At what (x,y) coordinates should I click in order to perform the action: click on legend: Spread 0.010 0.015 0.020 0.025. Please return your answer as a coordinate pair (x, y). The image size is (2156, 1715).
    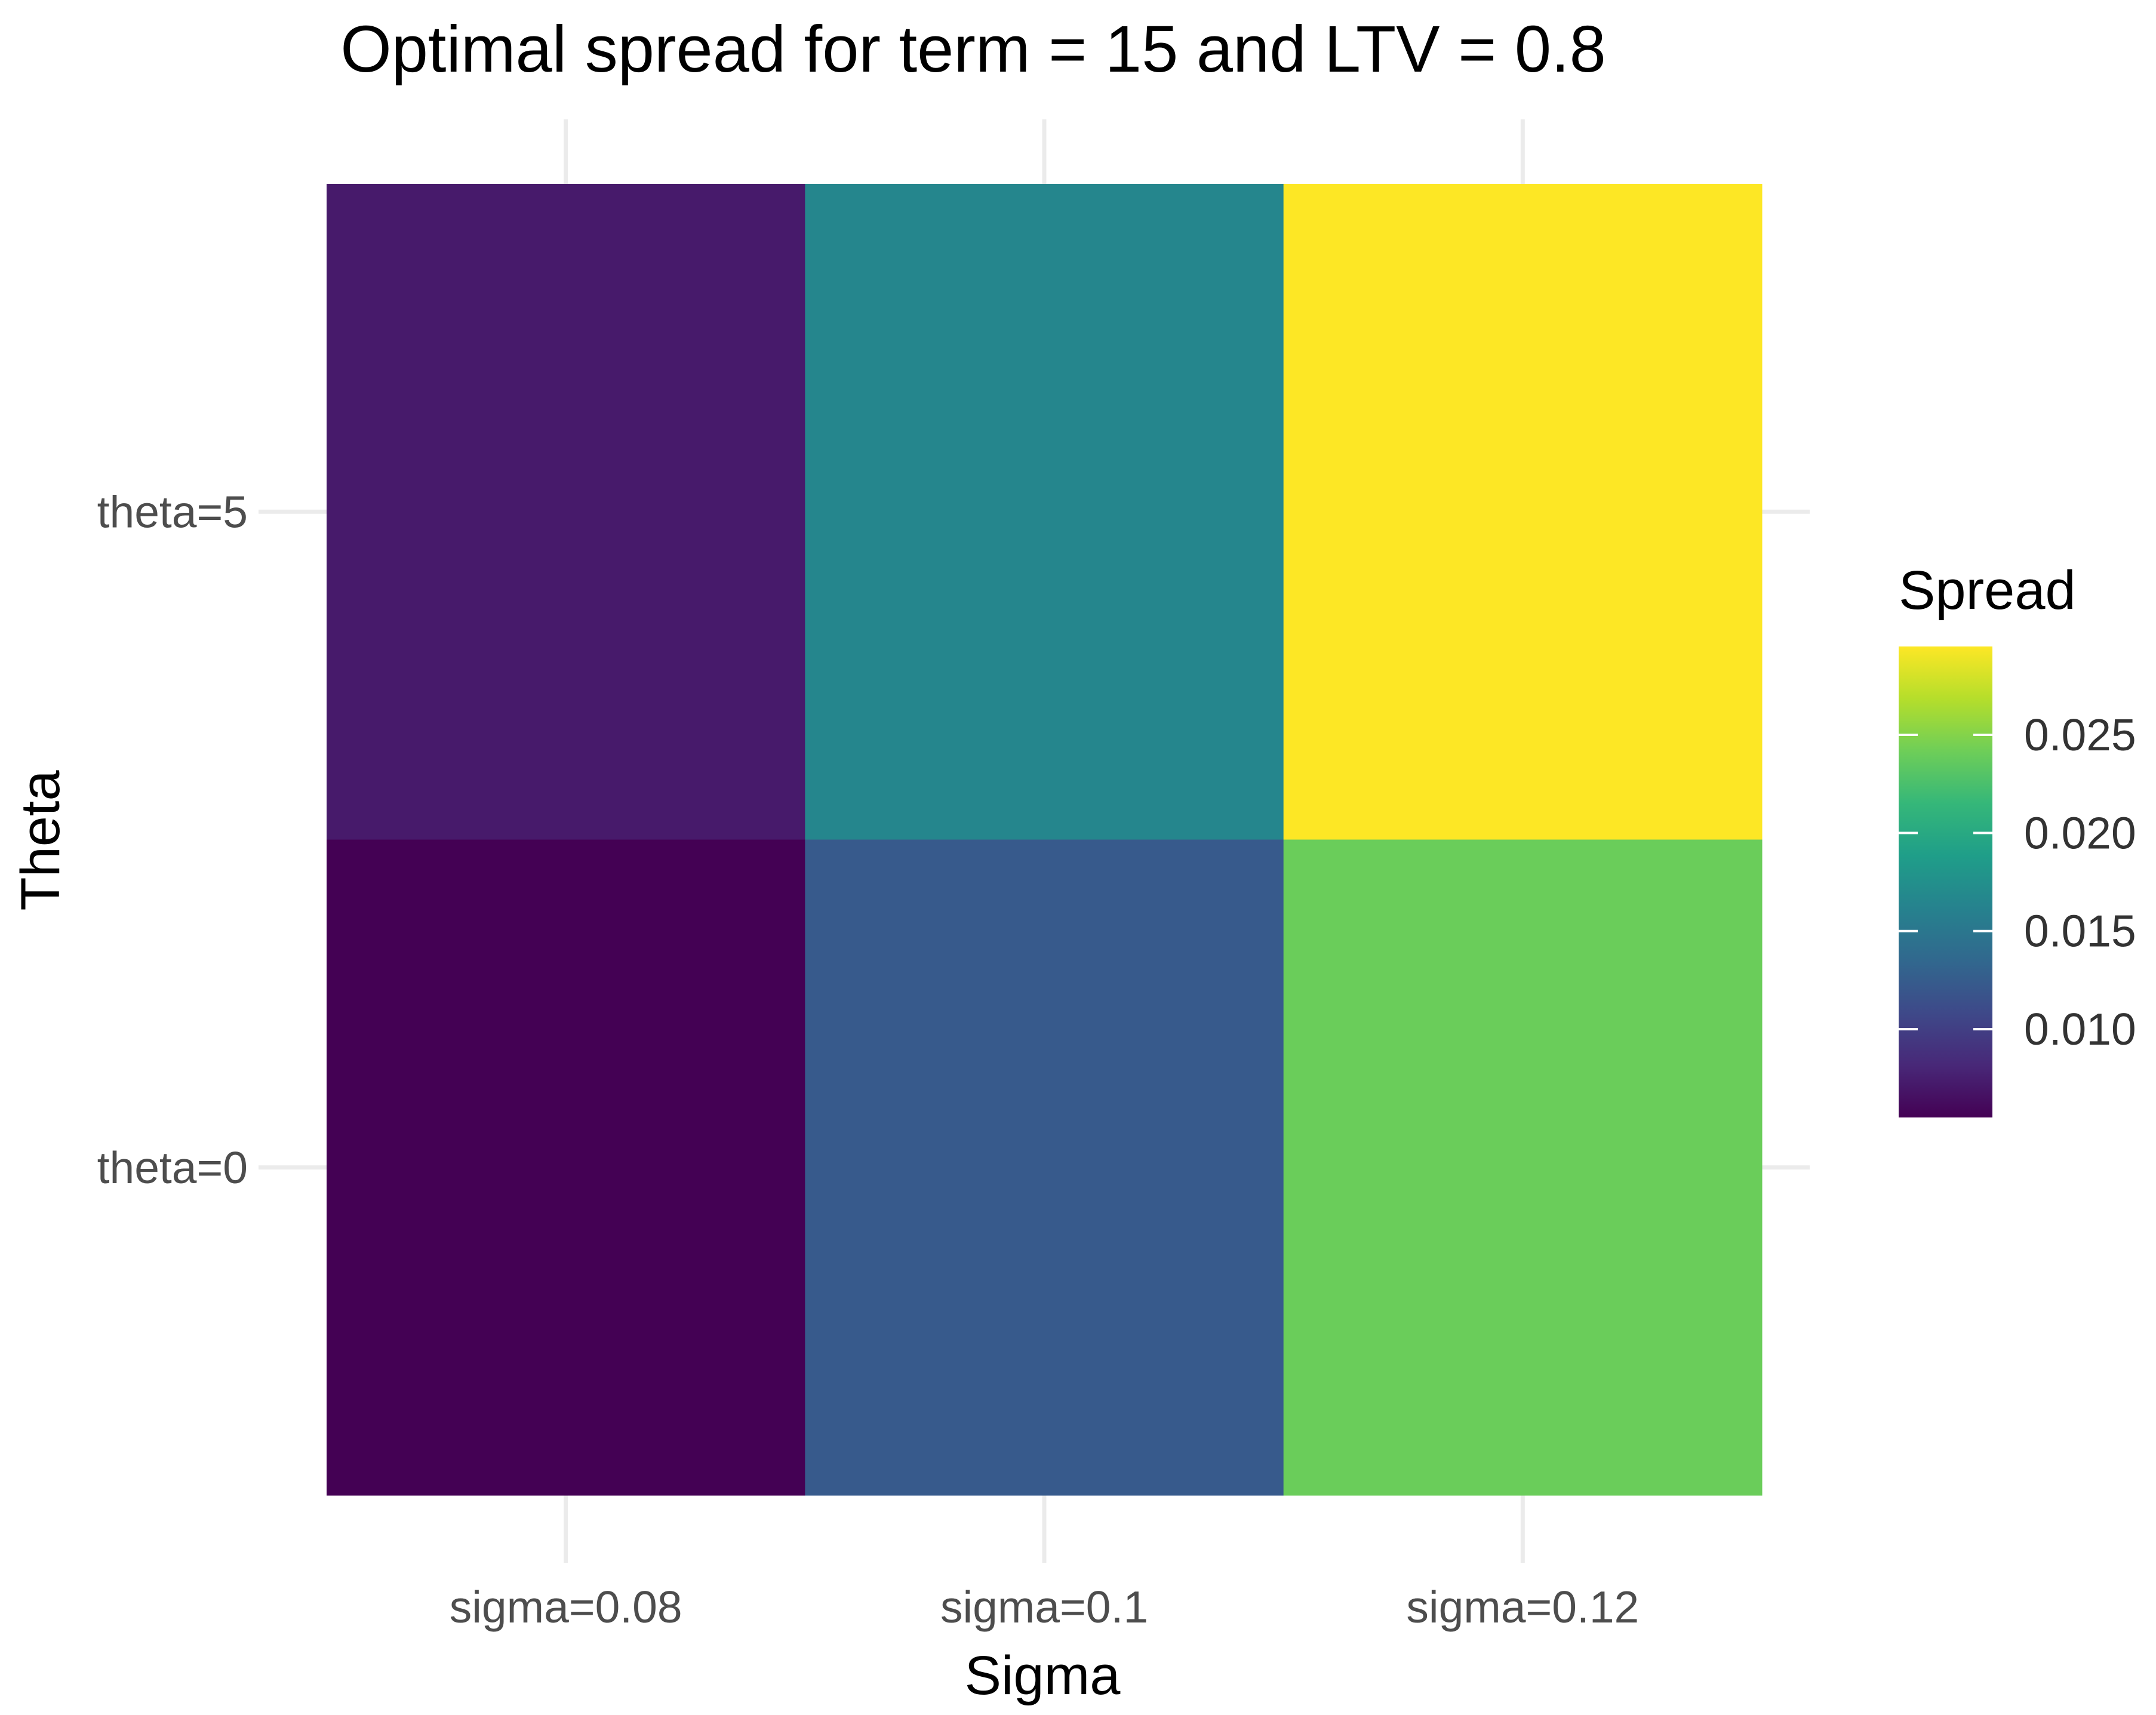
    Looking at the image, I should click on (2017, 838).